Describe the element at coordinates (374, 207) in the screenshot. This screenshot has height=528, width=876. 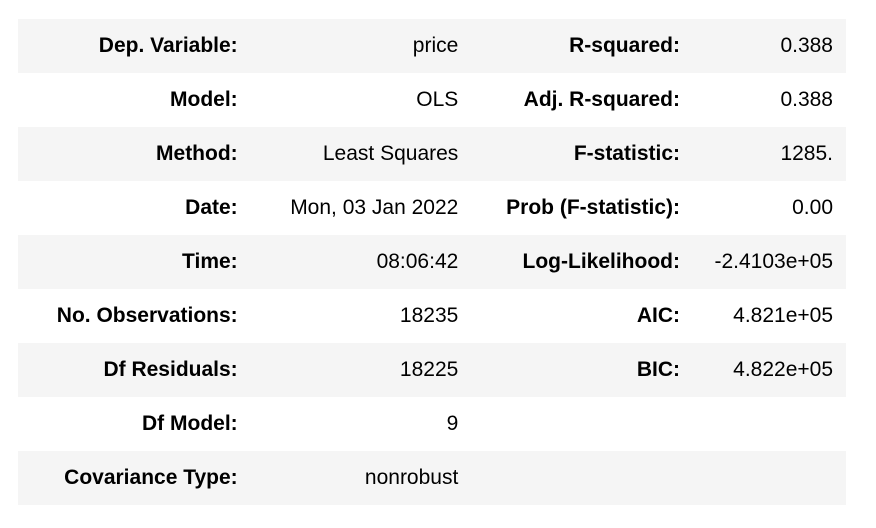
I see `stat-value: Mon, 03 Jan 2022` at that location.